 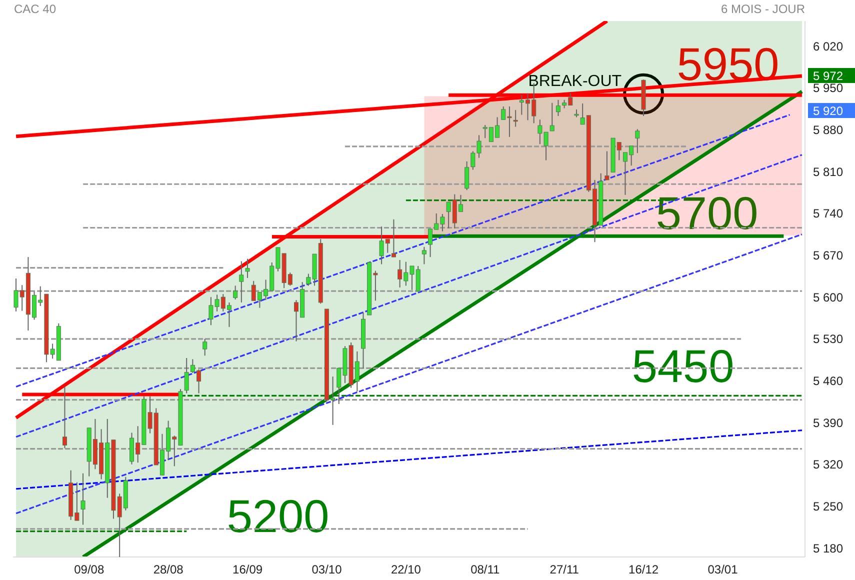 What do you see at coordinates (828, 339) in the screenshot?
I see `y-tick-label: 5 530` at bounding box center [828, 339].